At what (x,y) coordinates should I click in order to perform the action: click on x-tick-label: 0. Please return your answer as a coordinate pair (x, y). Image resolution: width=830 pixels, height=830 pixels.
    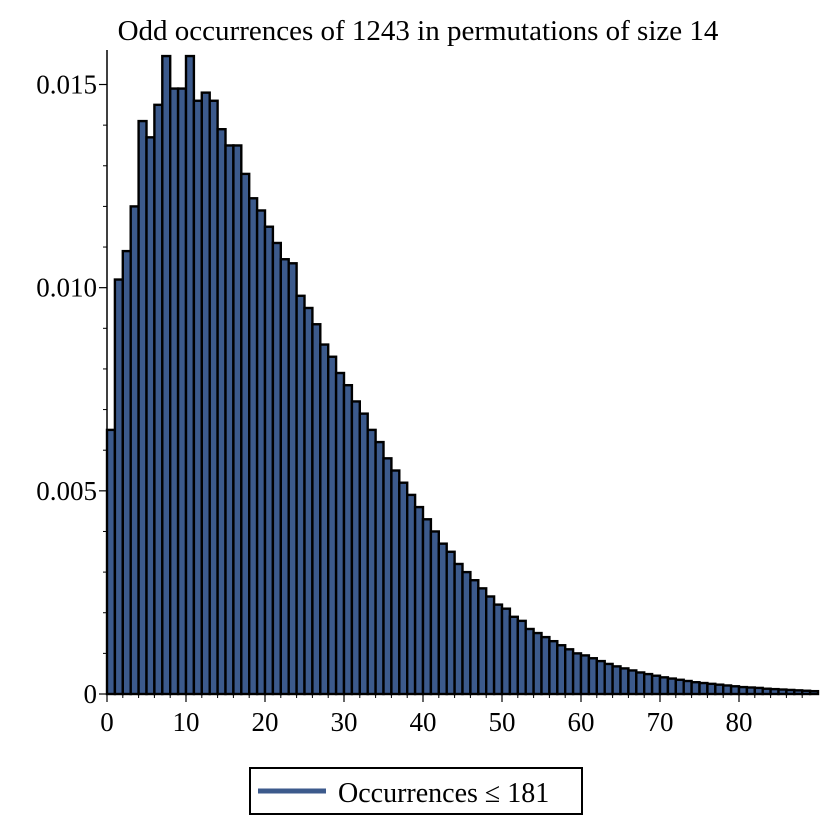
    Looking at the image, I should click on (107, 722).